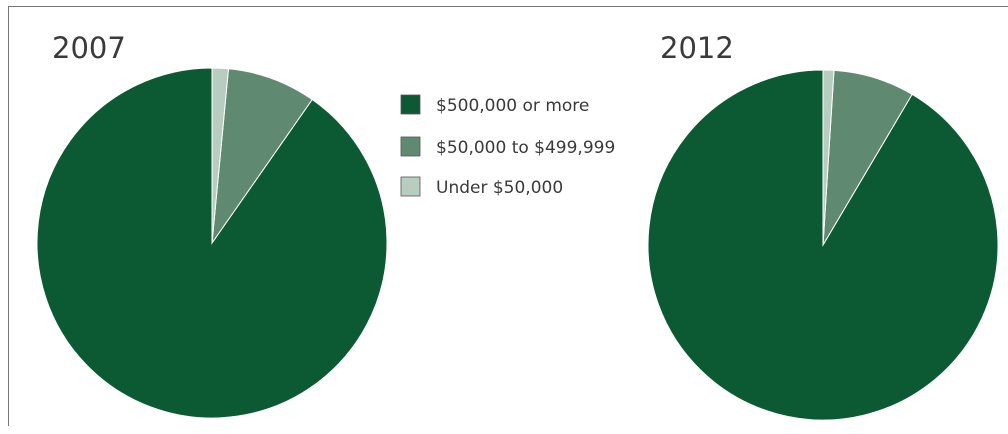 Image resolution: width=1008 pixels, height=434 pixels. I want to click on legend-swatch-500k-or-more, so click(410, 104).